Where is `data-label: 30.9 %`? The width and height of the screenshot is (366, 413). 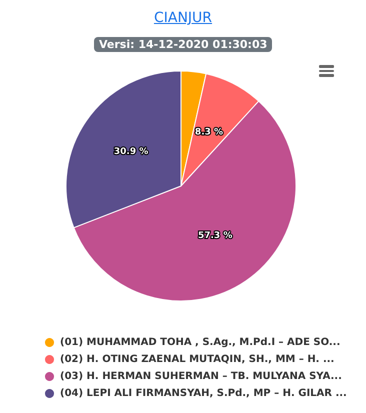
data-label: 30.9 % is located at coordinates (131, 151).